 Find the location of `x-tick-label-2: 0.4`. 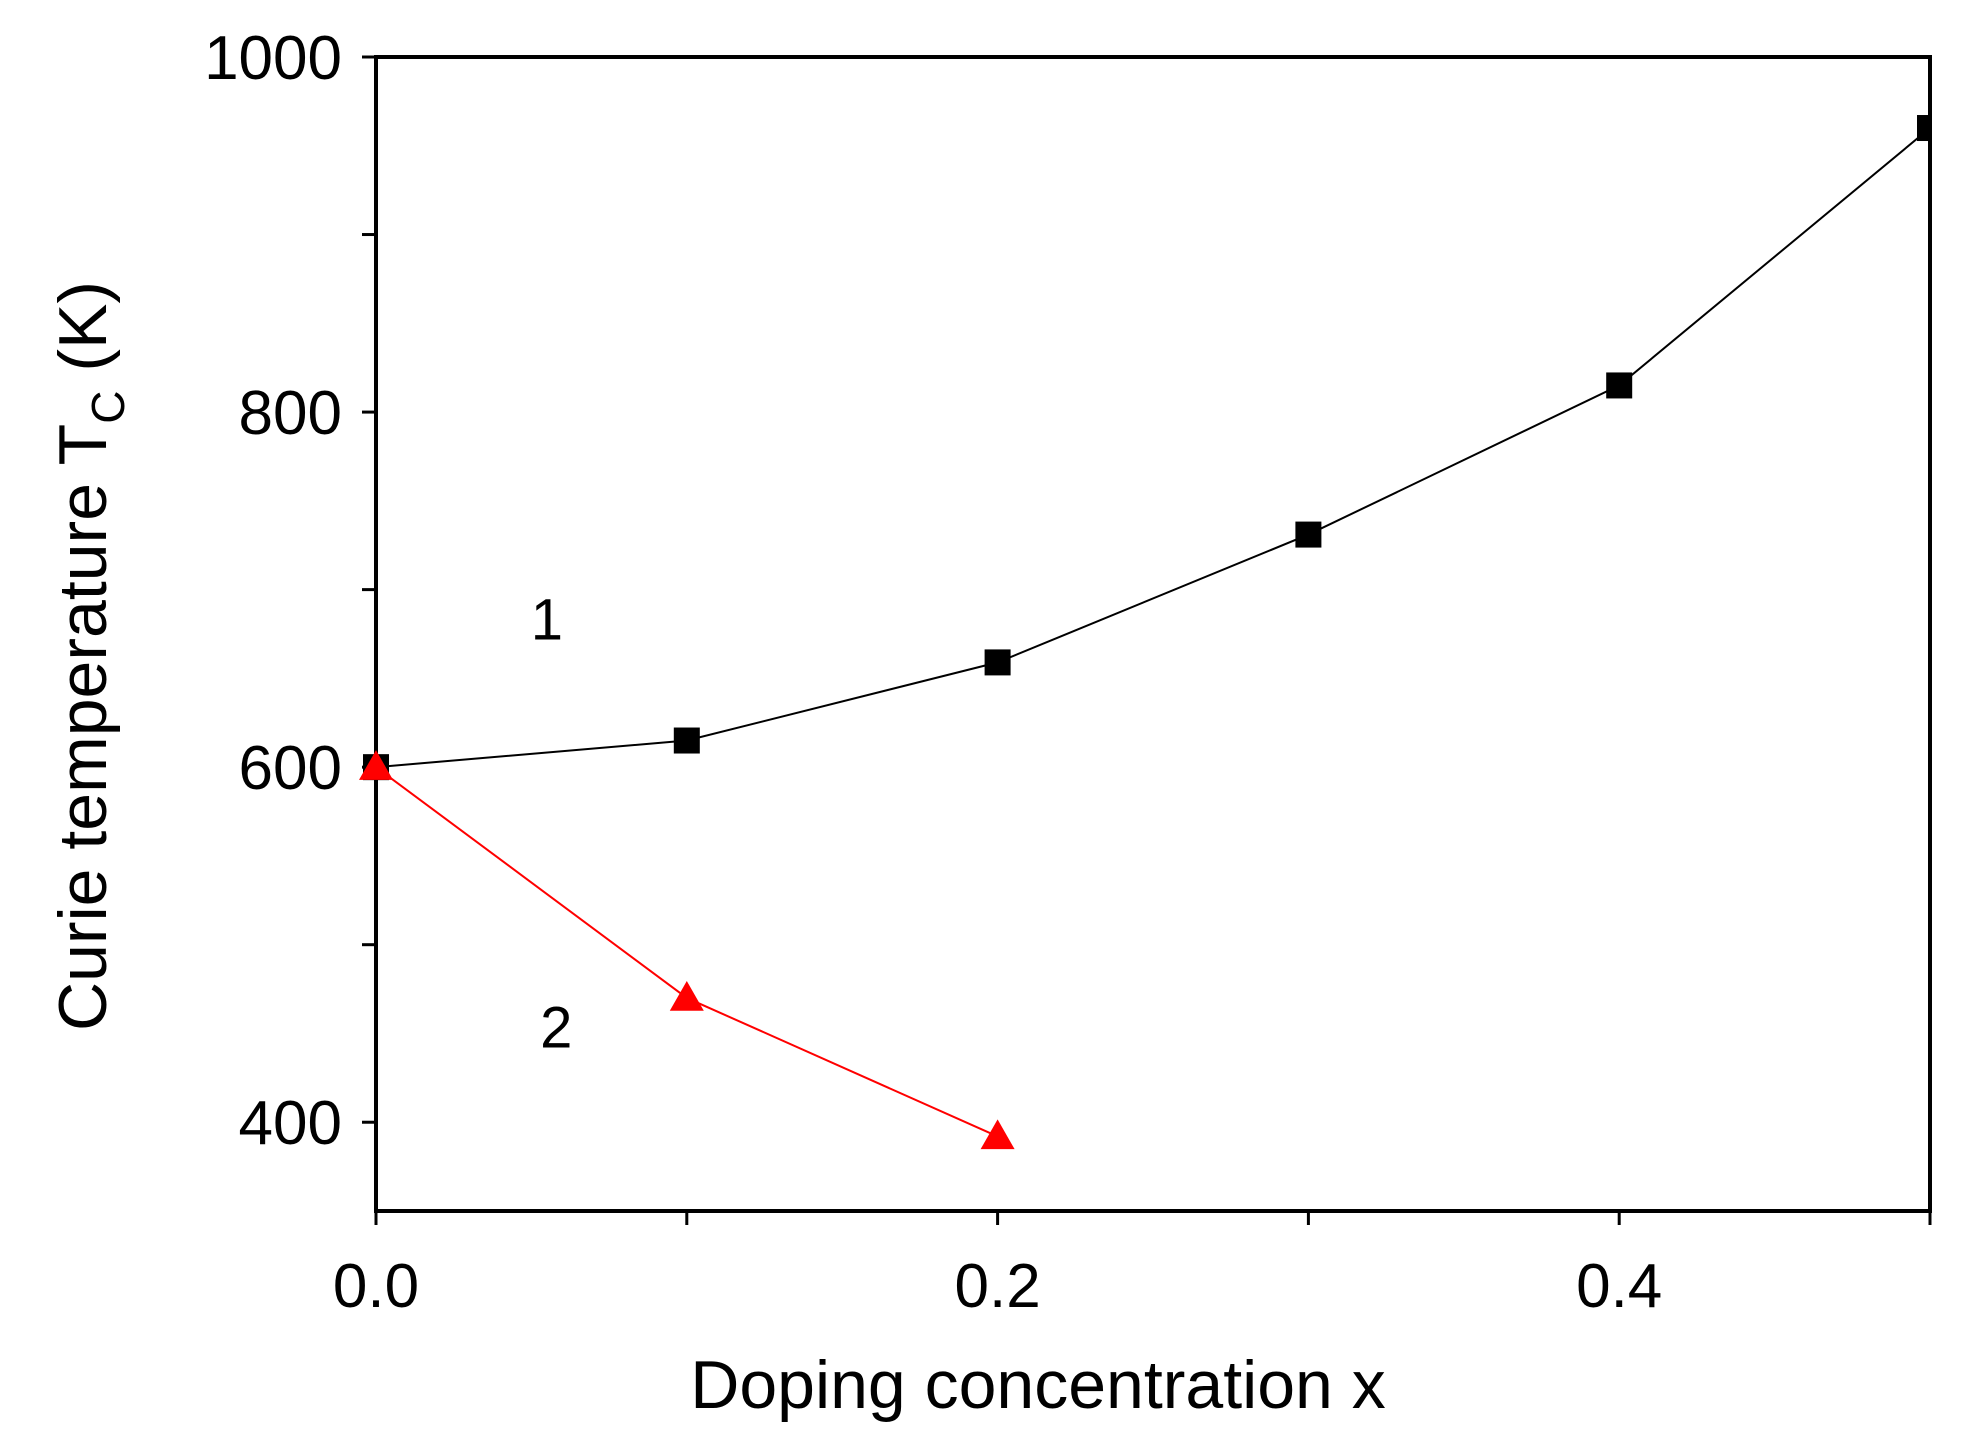

x-tick-label-2: 0.4 is located at coordinates (1619, 1286).